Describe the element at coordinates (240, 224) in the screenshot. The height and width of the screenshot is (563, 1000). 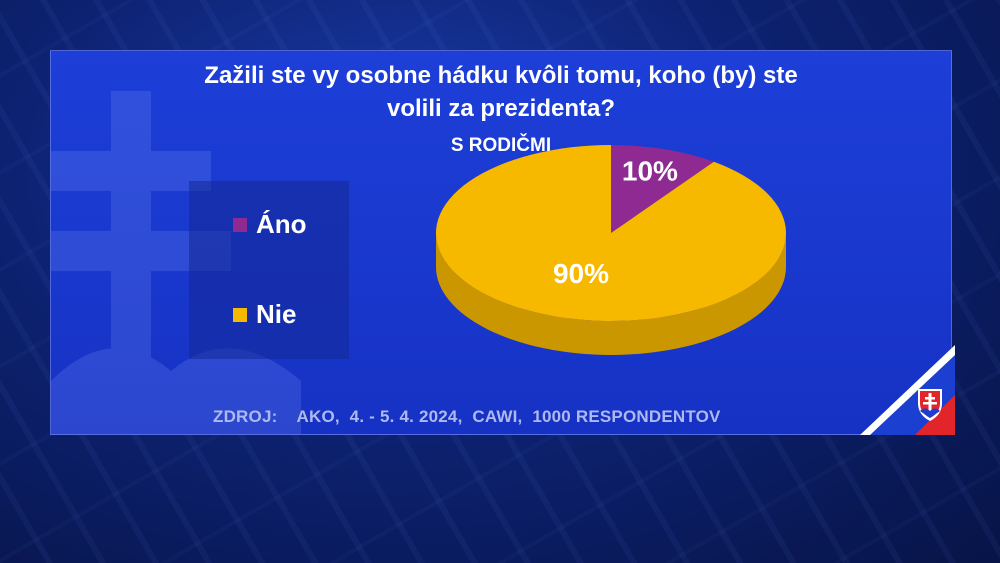
I see `legend-swatch-ano` at that location.